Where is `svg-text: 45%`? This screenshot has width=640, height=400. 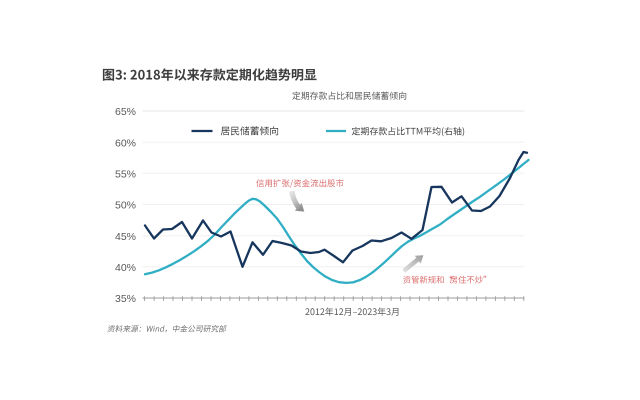 svg-text: 45% is located at coordinates (125, 237).